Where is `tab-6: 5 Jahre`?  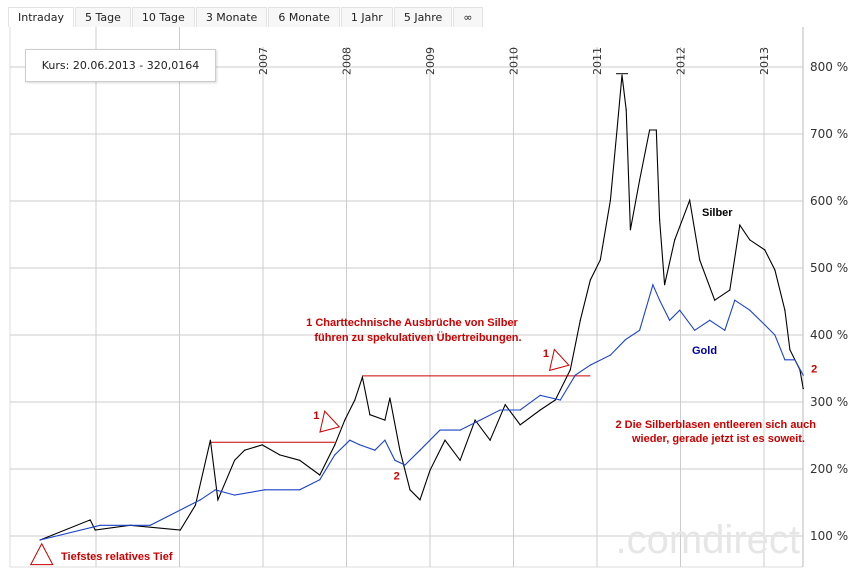
tab-6: 5 Jahre is located at coordinates (423, 17).